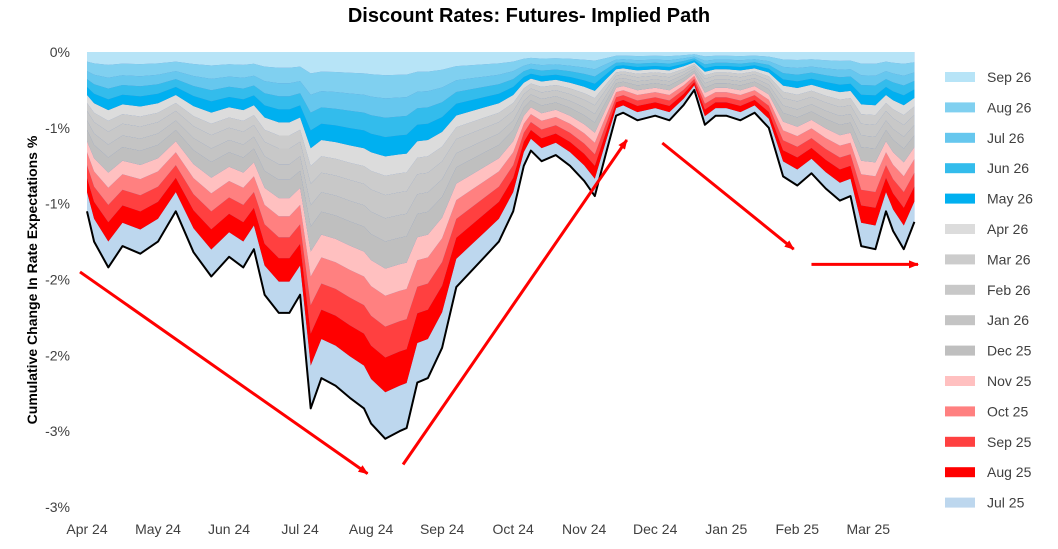 This screenshot has width=1058, height=549. What do you see at coordinates (442, 529) in the screenshot?
I see `x-tick-label: Sep 24` at bounding box center [442, 529].